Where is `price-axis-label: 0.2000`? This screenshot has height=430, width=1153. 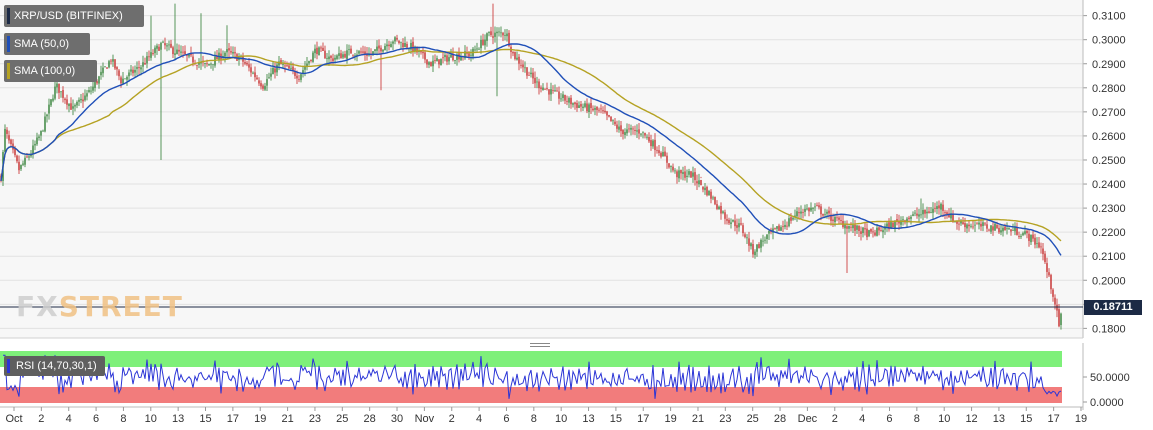
price-axis-label: 0.2000 is located at coordinates (1109, 281).